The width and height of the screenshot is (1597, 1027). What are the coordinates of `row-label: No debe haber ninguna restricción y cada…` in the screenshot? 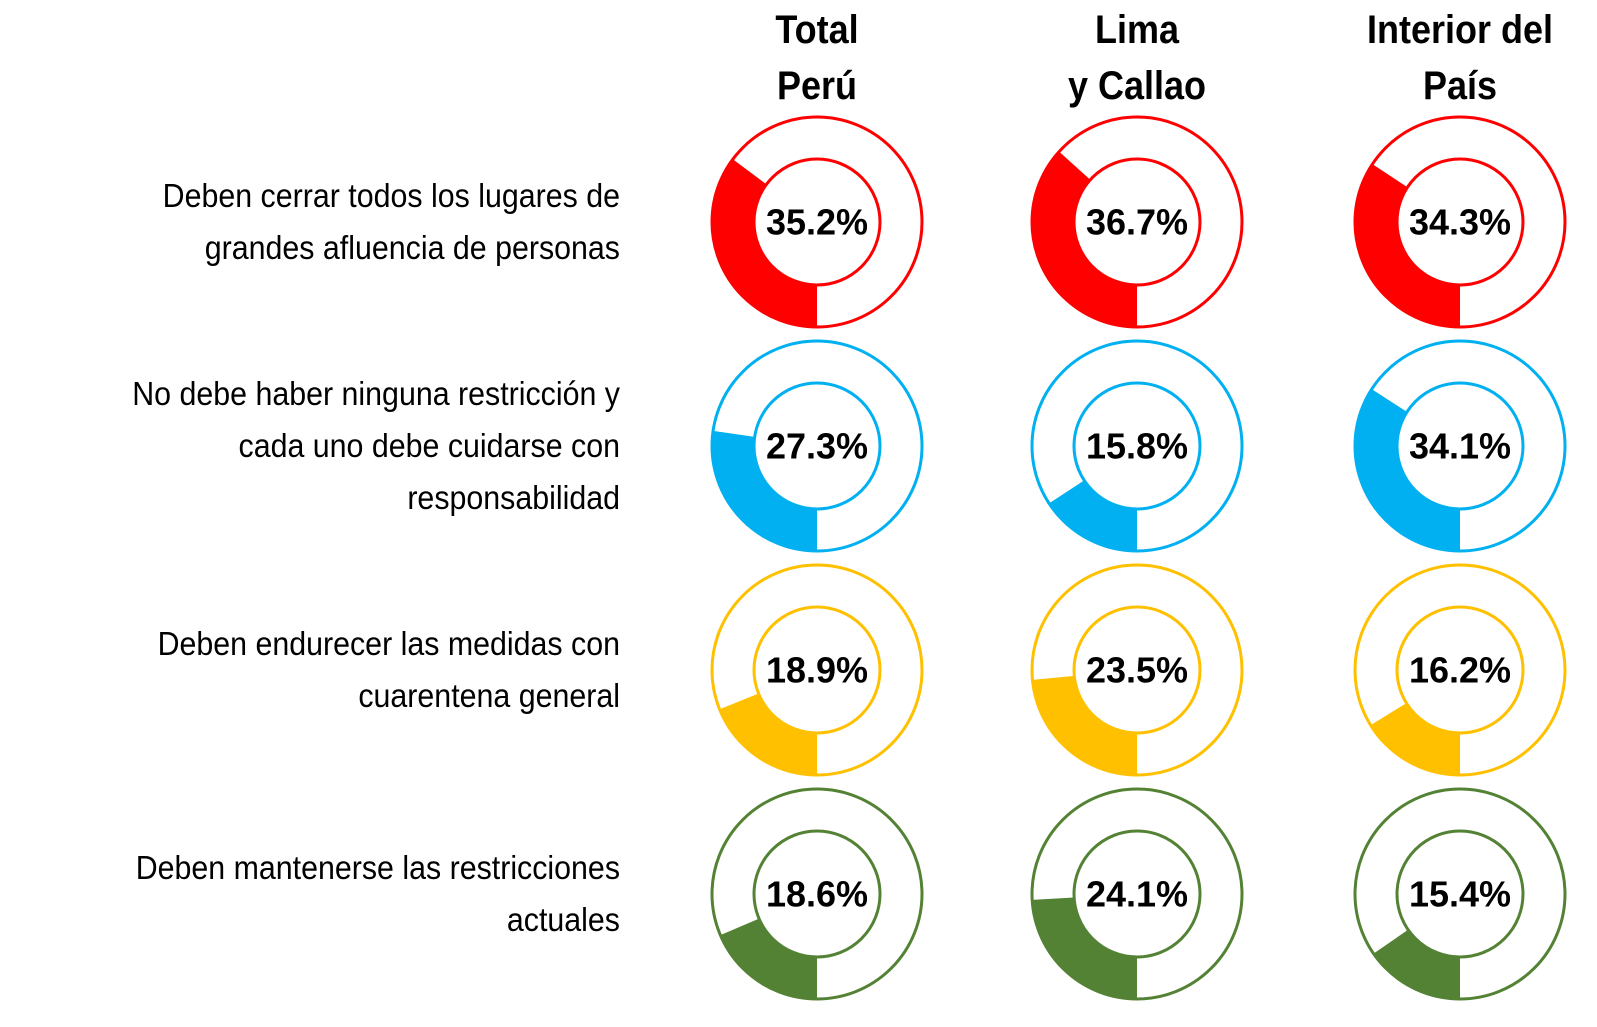 It's located at (376, 445).